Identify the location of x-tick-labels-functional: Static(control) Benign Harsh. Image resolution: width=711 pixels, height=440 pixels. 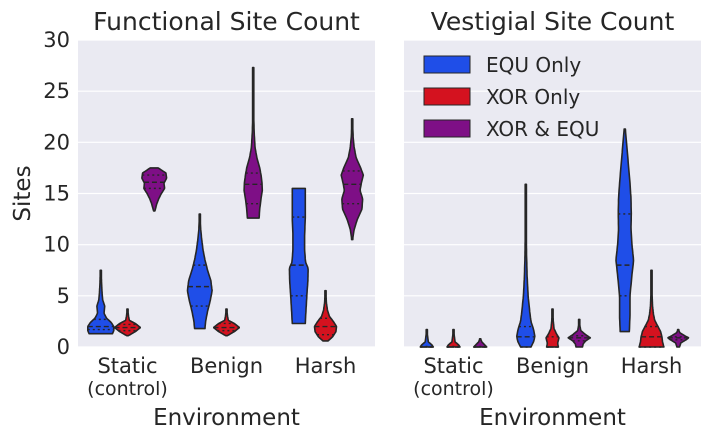
(221, 377).